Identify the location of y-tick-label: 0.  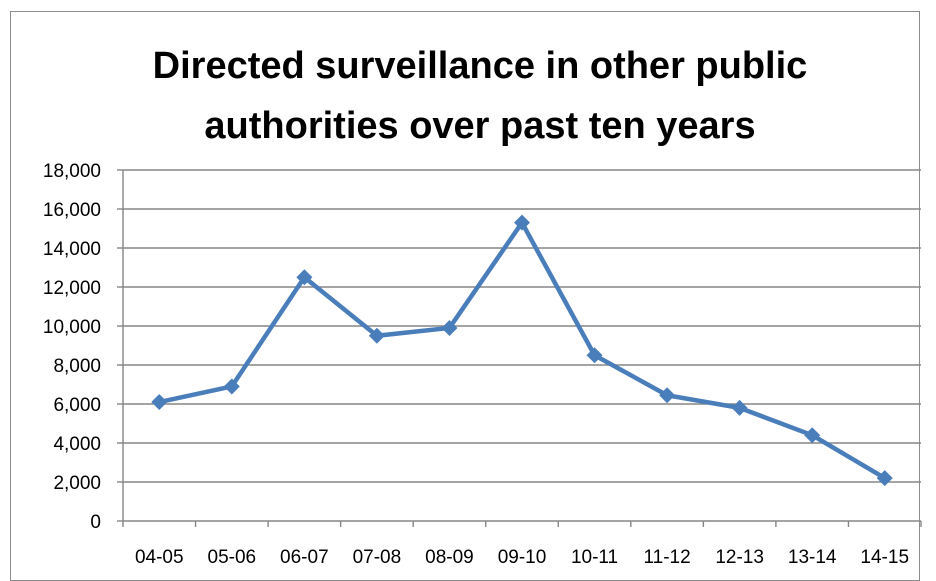
(95, 522).